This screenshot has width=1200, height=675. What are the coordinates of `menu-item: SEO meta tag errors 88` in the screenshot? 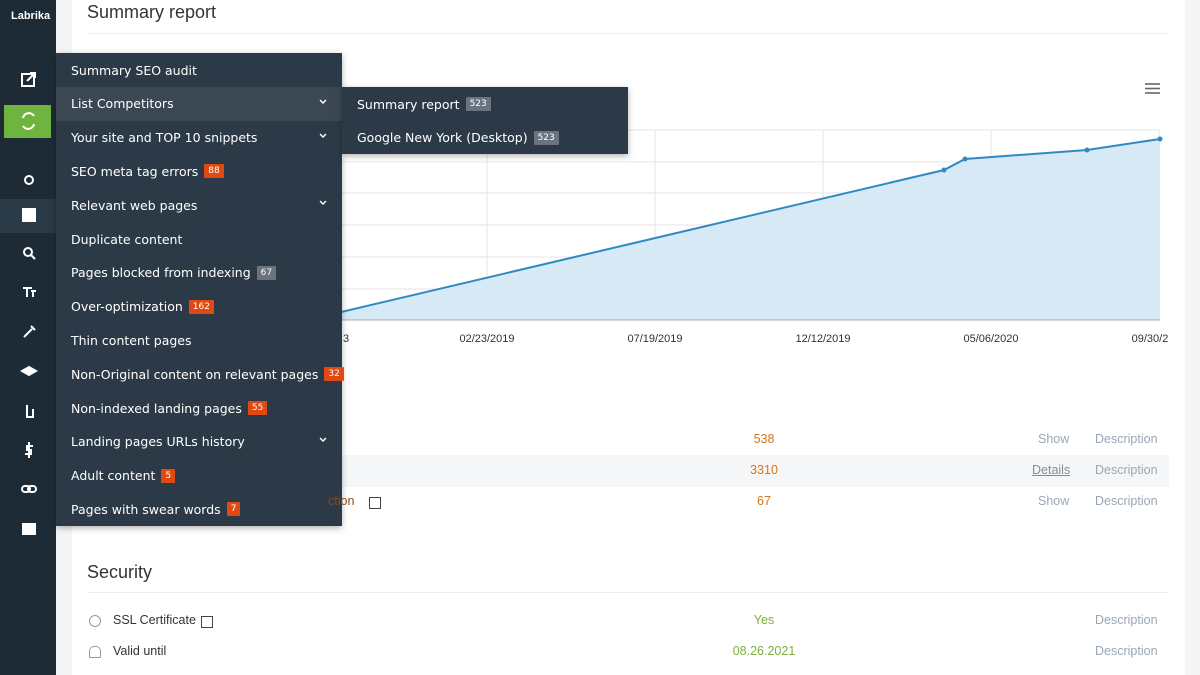 It's located at (199, 171).